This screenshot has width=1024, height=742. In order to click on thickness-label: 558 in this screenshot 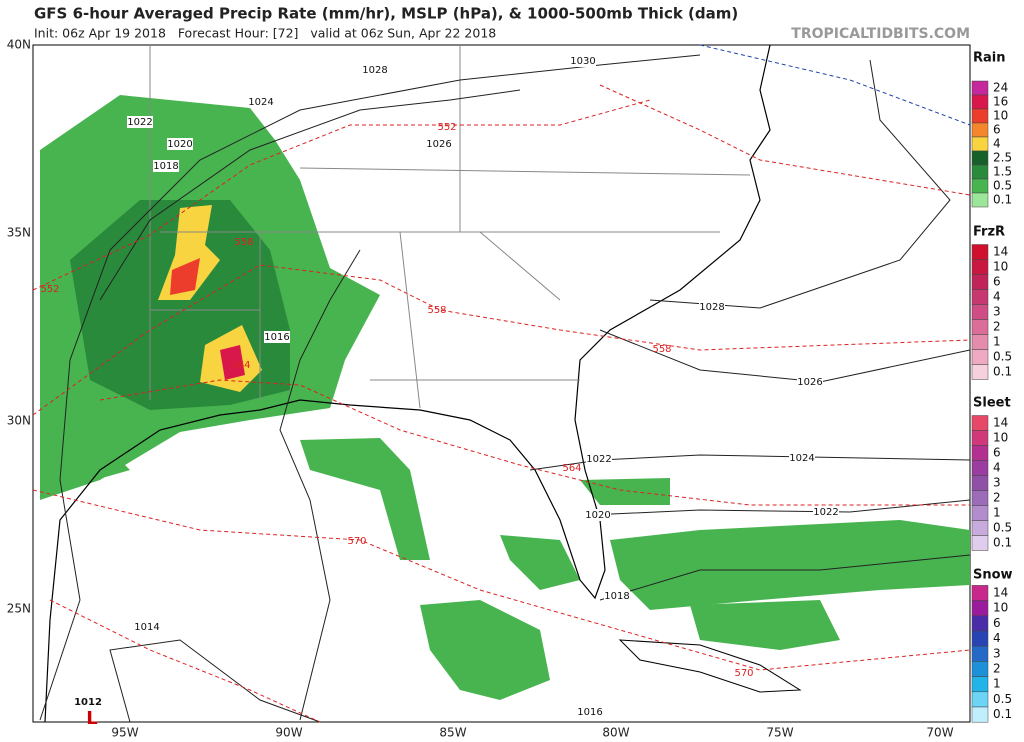, I will do `click(661, 349)`.